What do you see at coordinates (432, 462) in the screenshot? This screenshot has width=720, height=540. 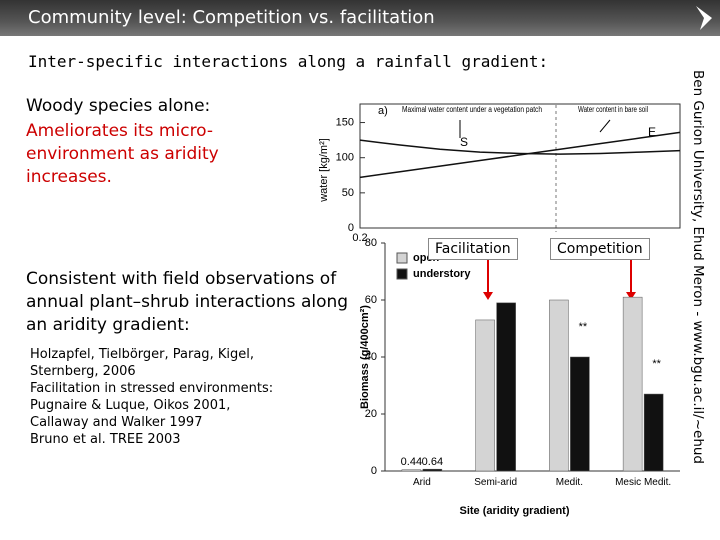 I see `value-label: 0.64` at bounding box center [432, 462].